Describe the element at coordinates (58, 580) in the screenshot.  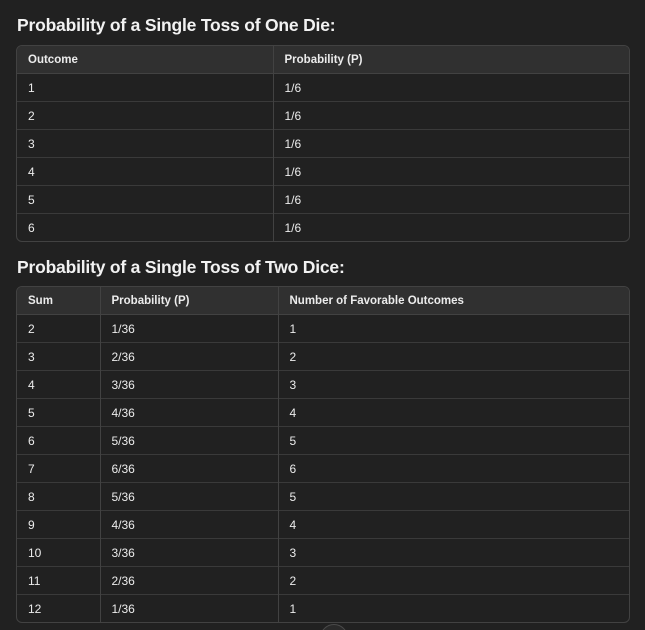
I see `sum-cell: 11` at that location.